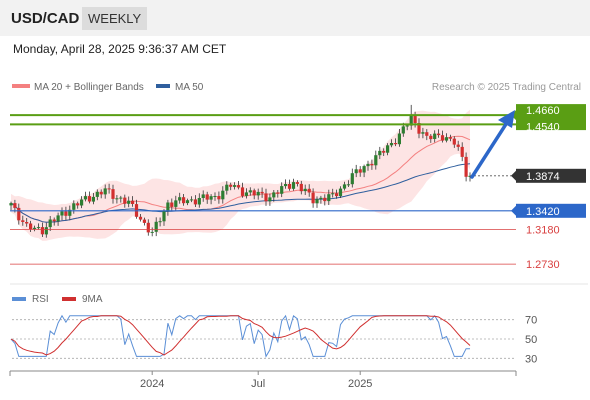 The height and width of the screenshot is (400, 590). What do you see at coordinates (115, 18) in the screenshot?
I see `timeframe-button: WEEKLY` at bounding box center [115, 18].